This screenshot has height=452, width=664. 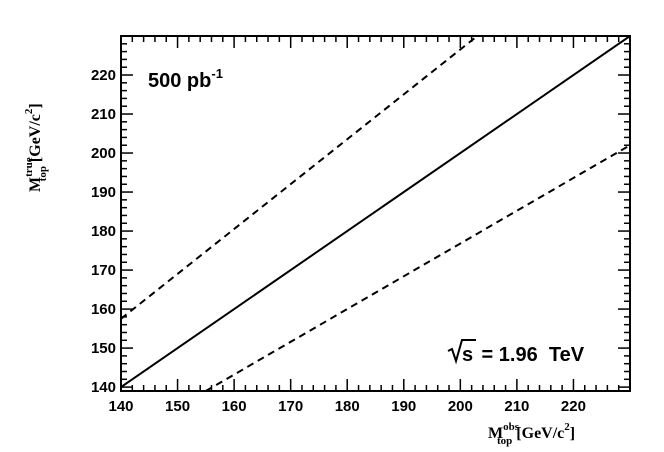 What do you see at coordinates (516, 406) in the screenshot?
I see `x-tick-label: 210` at bounding box center [516, 406].